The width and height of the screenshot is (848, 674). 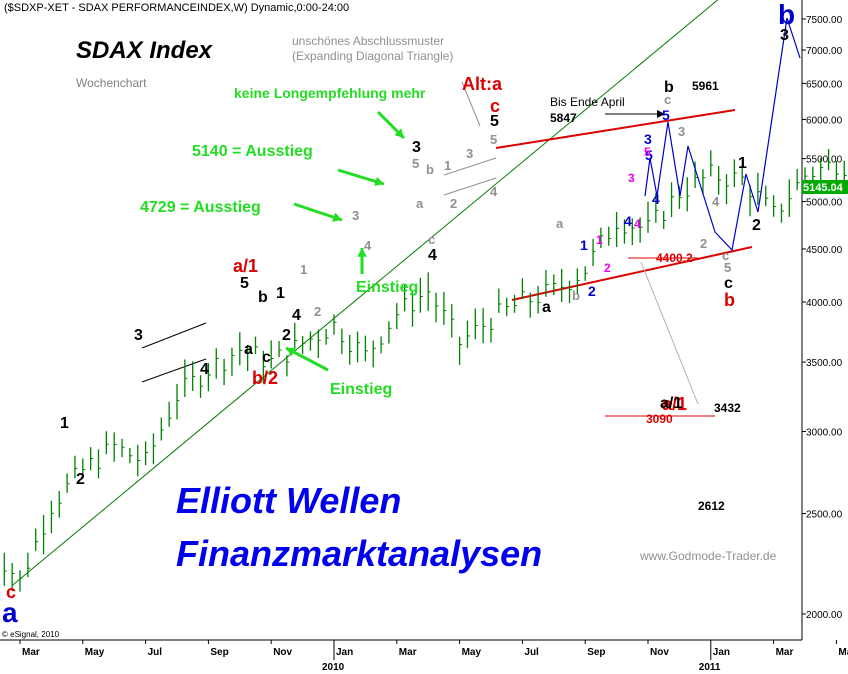 What do you see at coordinates (824, 203) in the screenshot?
I see `y-tick-label: 5000.00` at bounding box center [824, 203].